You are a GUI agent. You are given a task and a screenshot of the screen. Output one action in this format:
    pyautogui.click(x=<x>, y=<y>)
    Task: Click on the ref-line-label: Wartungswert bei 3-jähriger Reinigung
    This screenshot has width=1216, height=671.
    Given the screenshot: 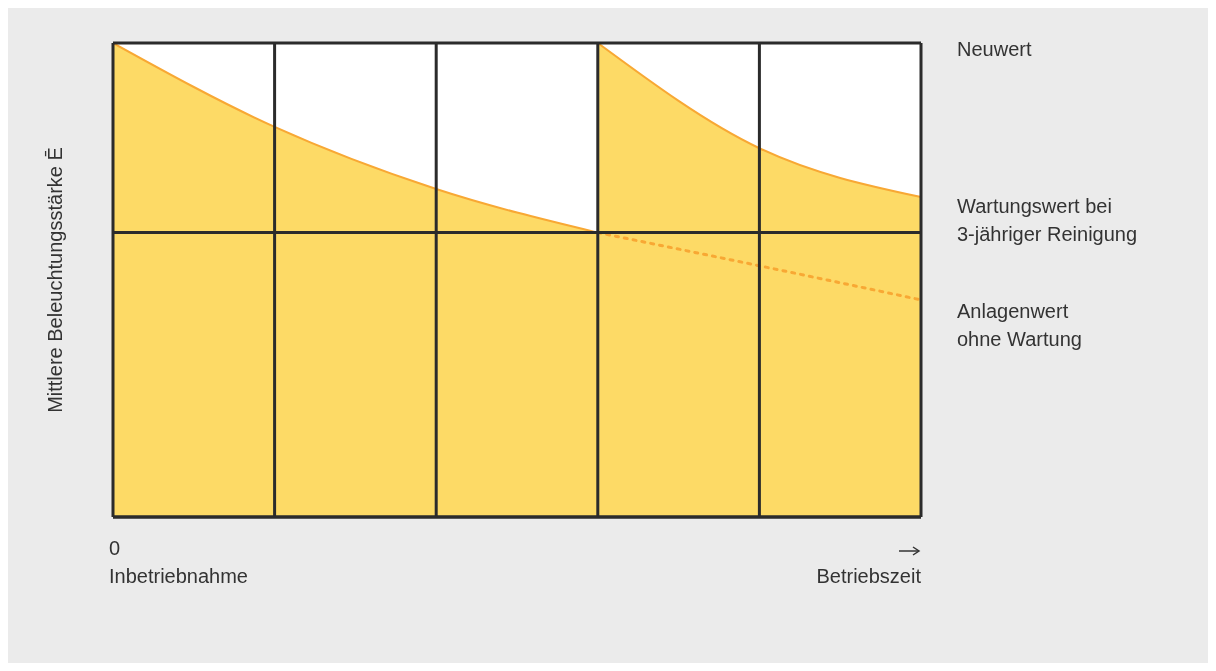 What is the action you would take?
    pyautogui.click(x=1047, y=220)
    